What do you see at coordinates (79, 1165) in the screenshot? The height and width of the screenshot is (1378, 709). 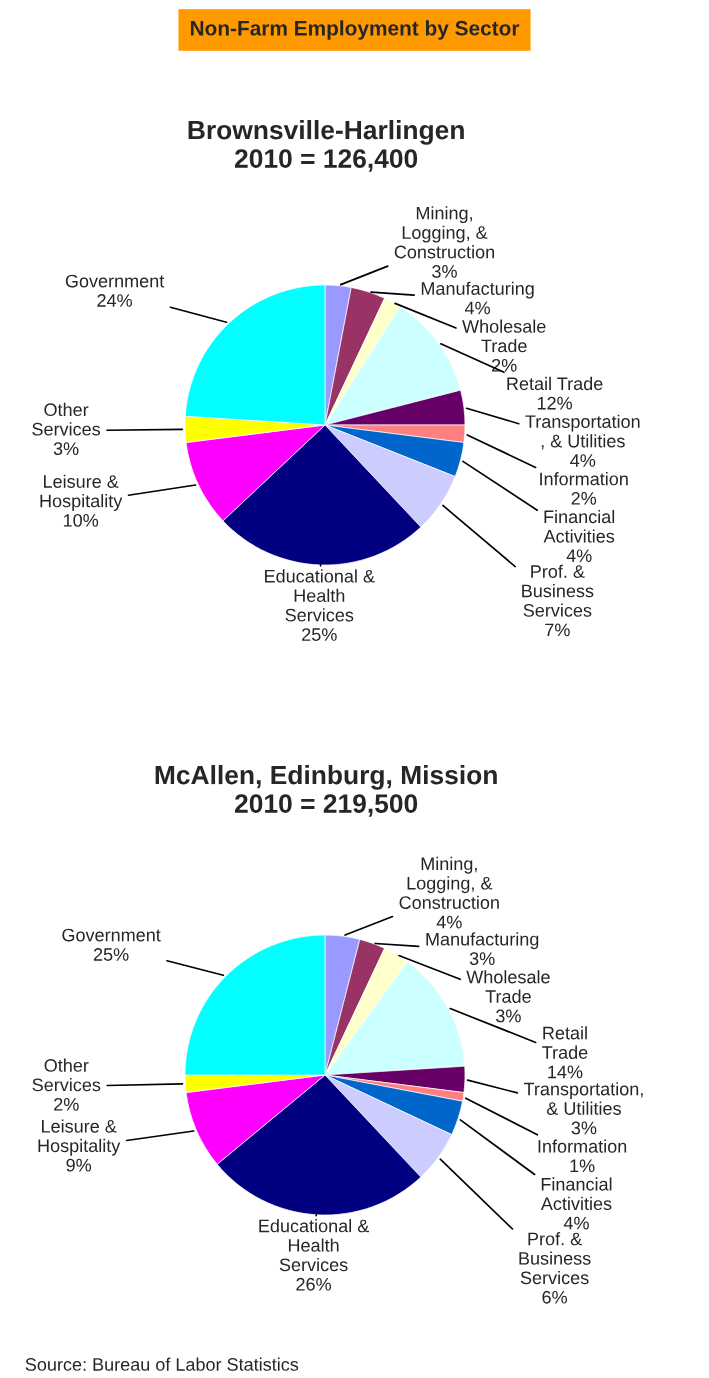 I see `data-label: 9%` at bounding box center [79, 1165].